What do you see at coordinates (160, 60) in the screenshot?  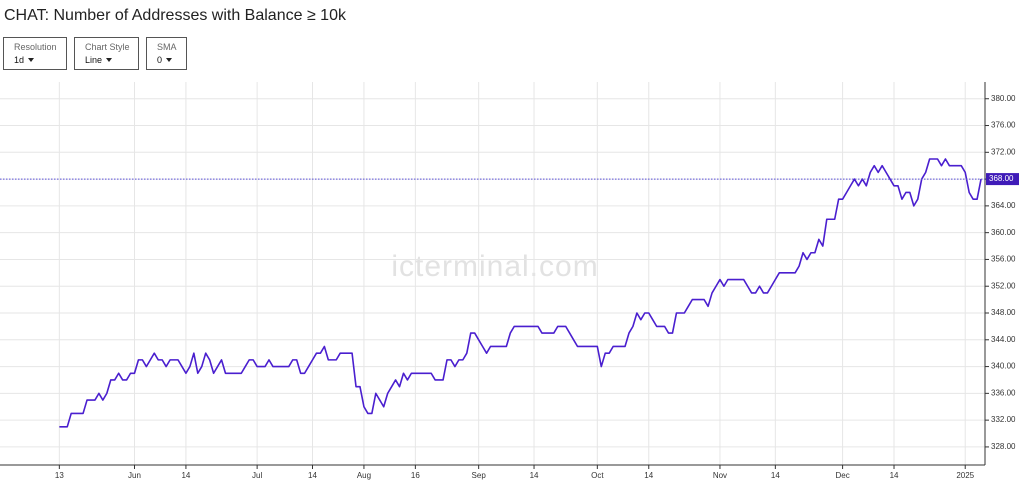 I see `dropdown-value-text: 0` at bounding box center [160, 60].